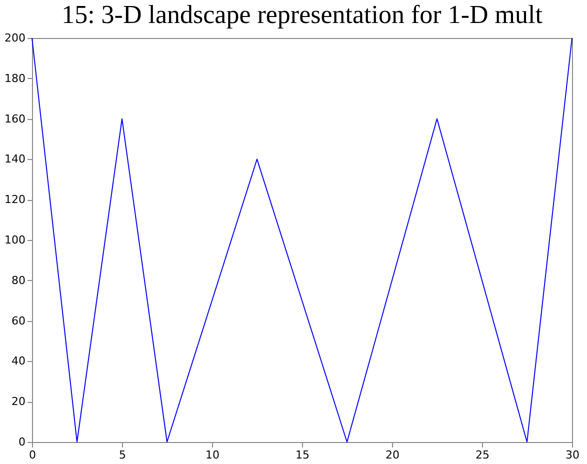 The image size is (587, 464). What do you see at coordinates (32, 455) in the screenshot?
I see `x-tick-label: 0` at bounding box center [32, 455].